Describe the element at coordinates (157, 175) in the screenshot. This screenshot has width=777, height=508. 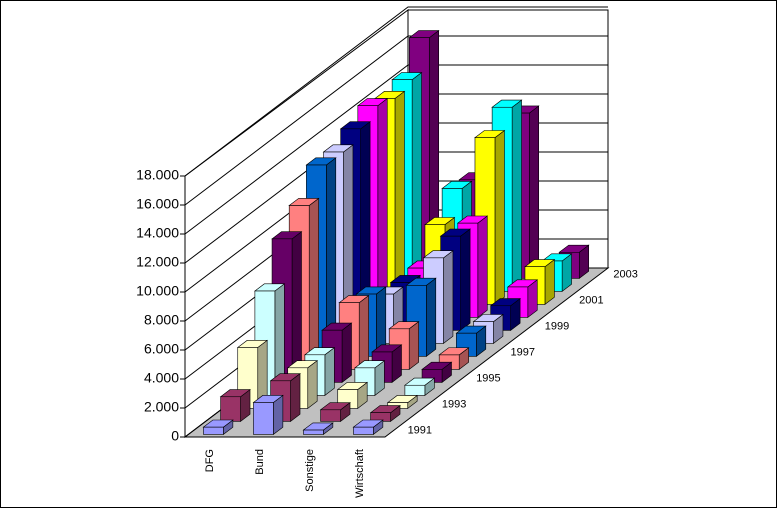
I see `y-tick-label: 18.000` at that location.